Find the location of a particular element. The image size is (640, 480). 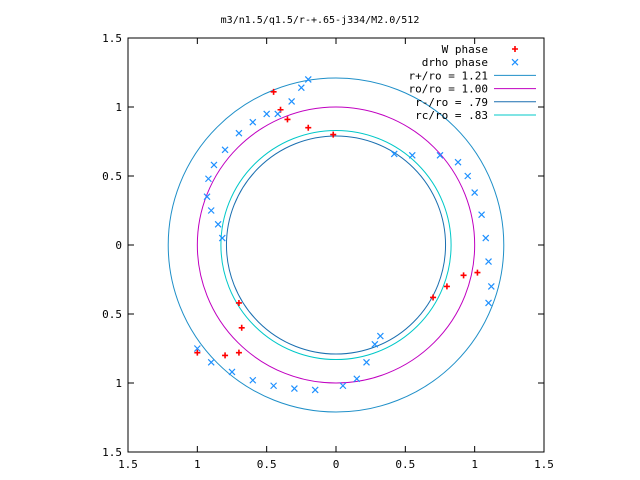

legend-label-0: W phase is located at coordinates (465, 49).